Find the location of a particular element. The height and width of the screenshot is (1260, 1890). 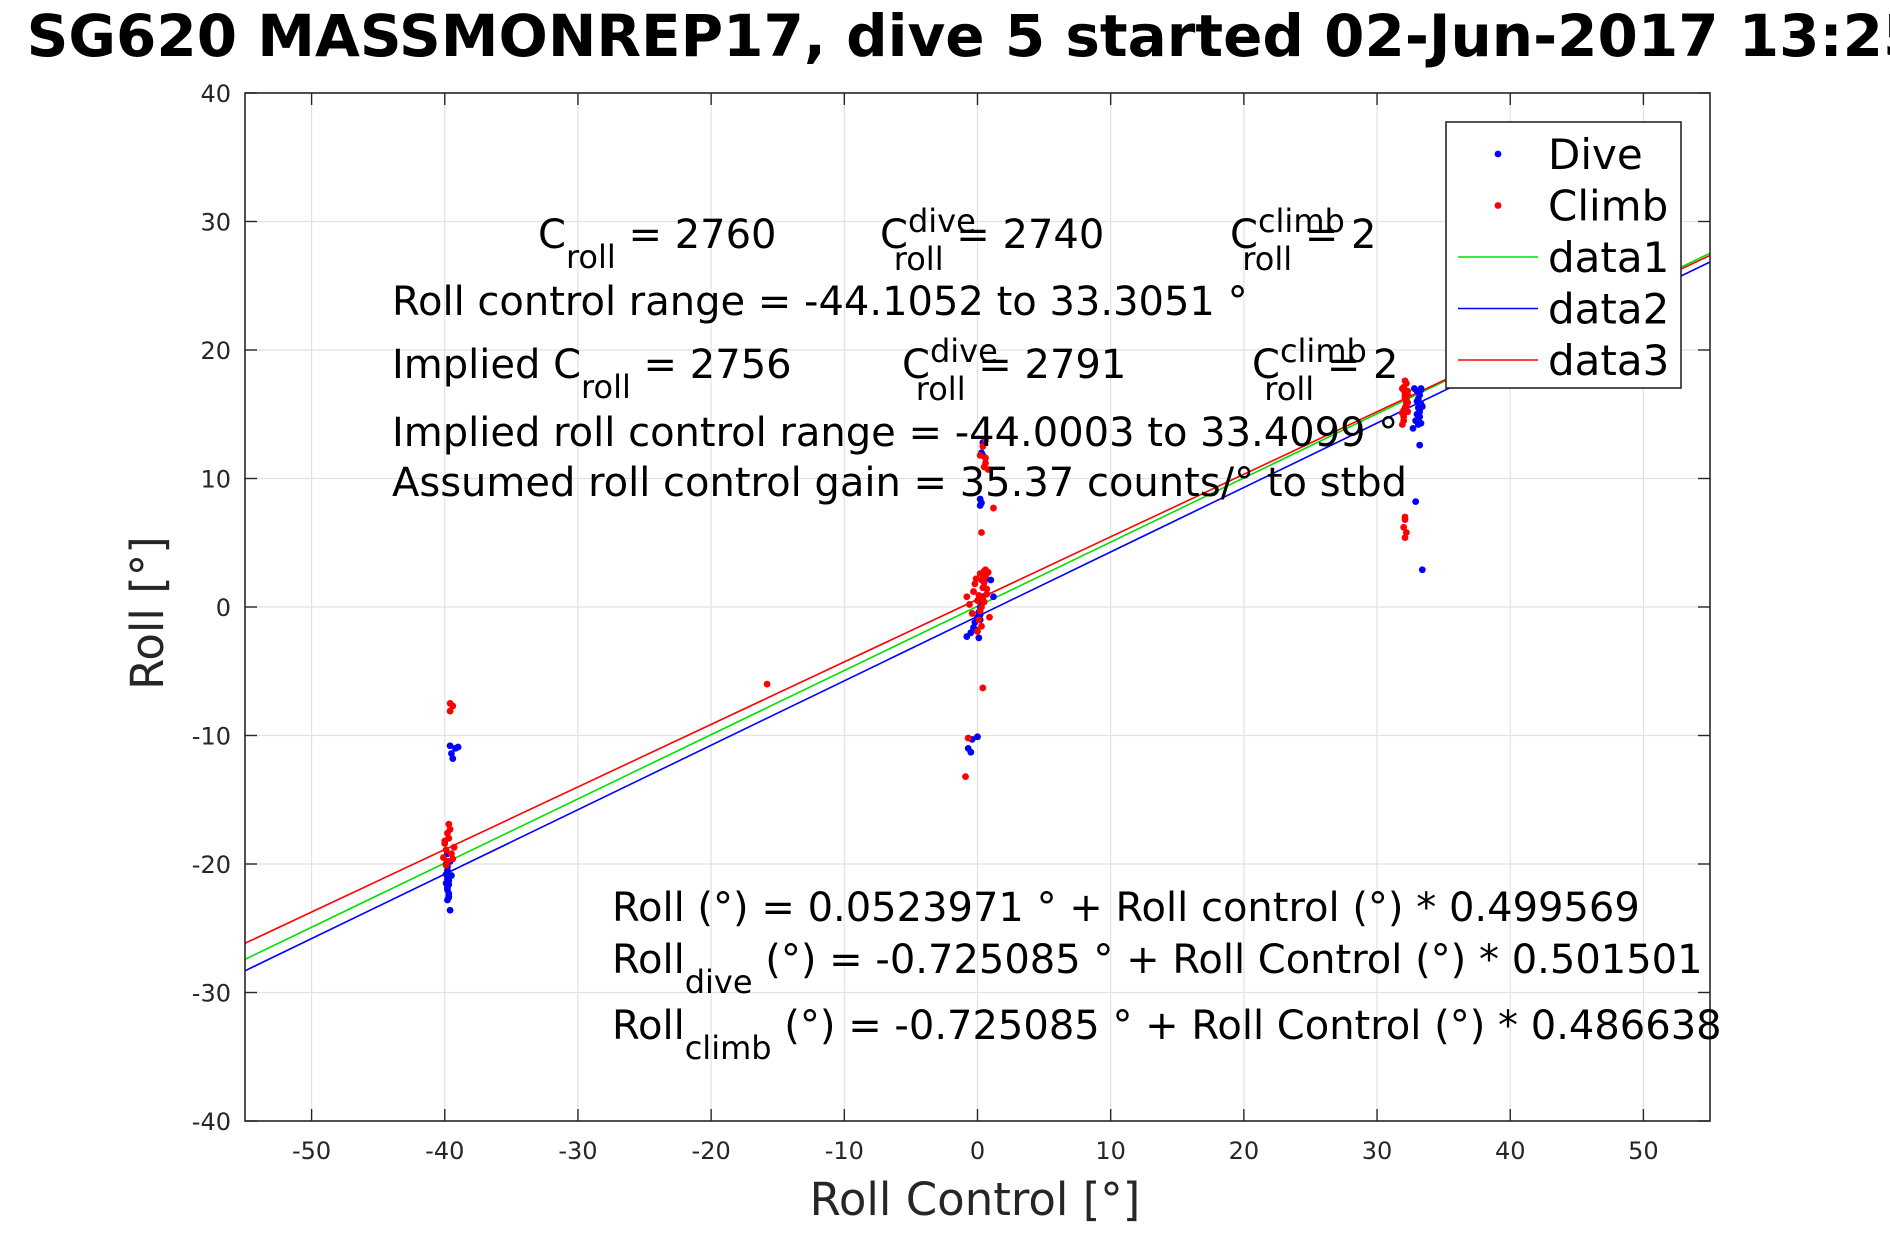

y-tick-label: -40 is located at coordinates (211, 1122).